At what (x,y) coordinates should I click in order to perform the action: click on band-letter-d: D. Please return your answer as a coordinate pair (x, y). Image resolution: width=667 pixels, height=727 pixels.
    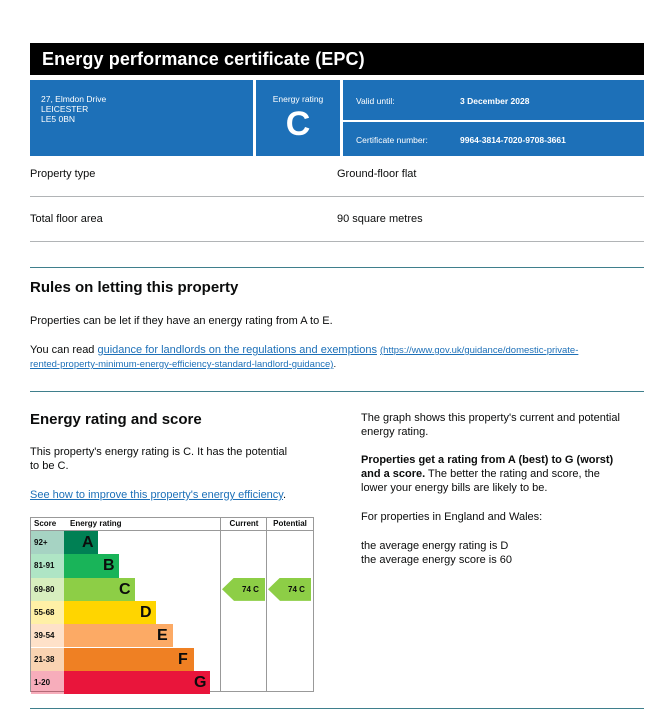
    Looking at the image, I should click on (146, 612).